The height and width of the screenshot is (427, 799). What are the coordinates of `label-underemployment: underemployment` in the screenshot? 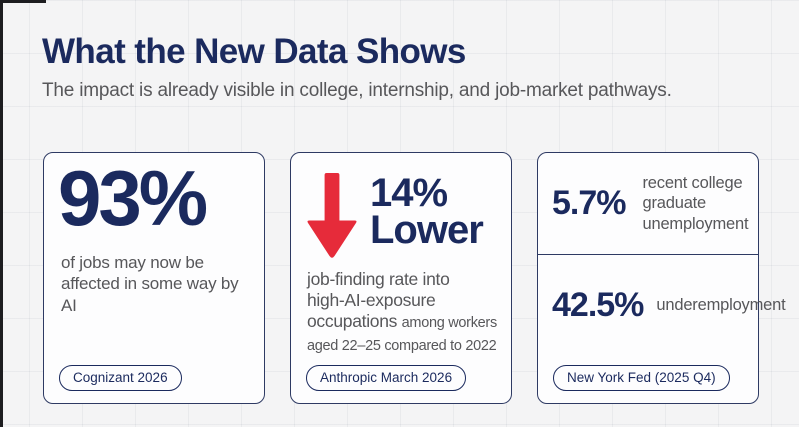 It's located at (721, 305).